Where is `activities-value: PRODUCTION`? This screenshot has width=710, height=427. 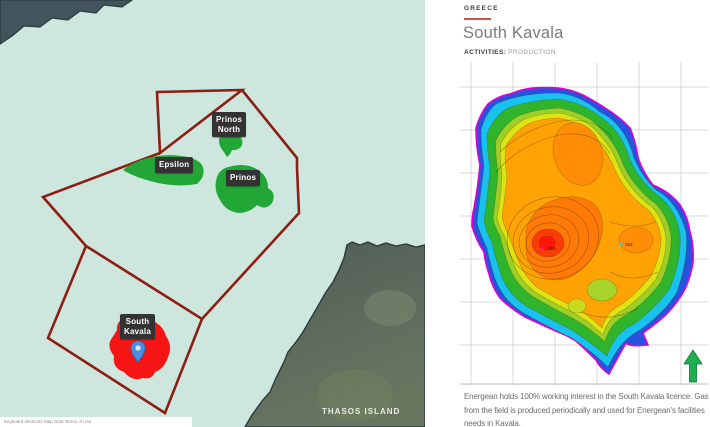
activities-value: PRODUCTION is located at coordinates (532, 52).